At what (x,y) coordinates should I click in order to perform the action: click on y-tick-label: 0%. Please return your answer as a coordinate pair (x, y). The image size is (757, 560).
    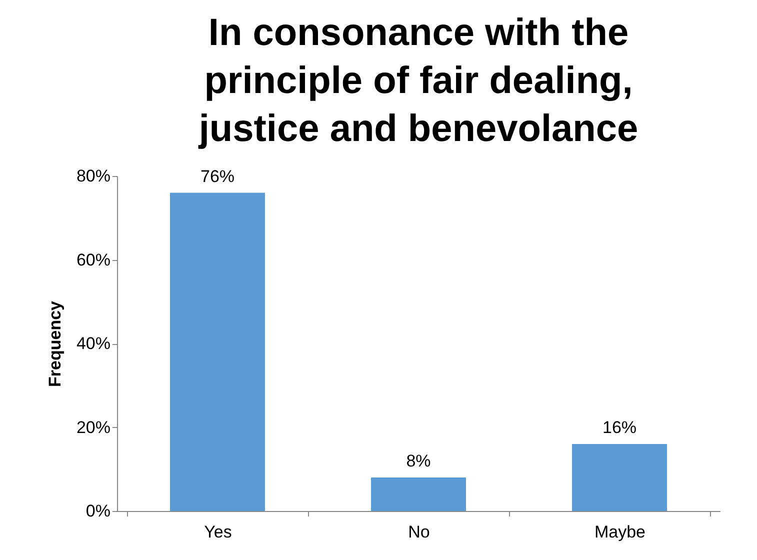
    Looking at the image, I should click on (98, 511).